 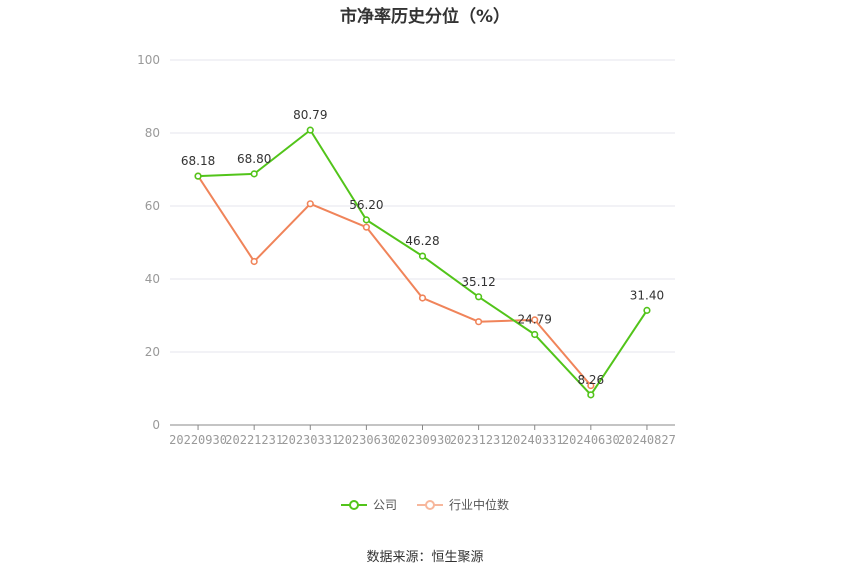 What do you see at coordinates (366, 205) in the screenshot?
I see `data-label: 56.20` at bounding box center [366, 205].